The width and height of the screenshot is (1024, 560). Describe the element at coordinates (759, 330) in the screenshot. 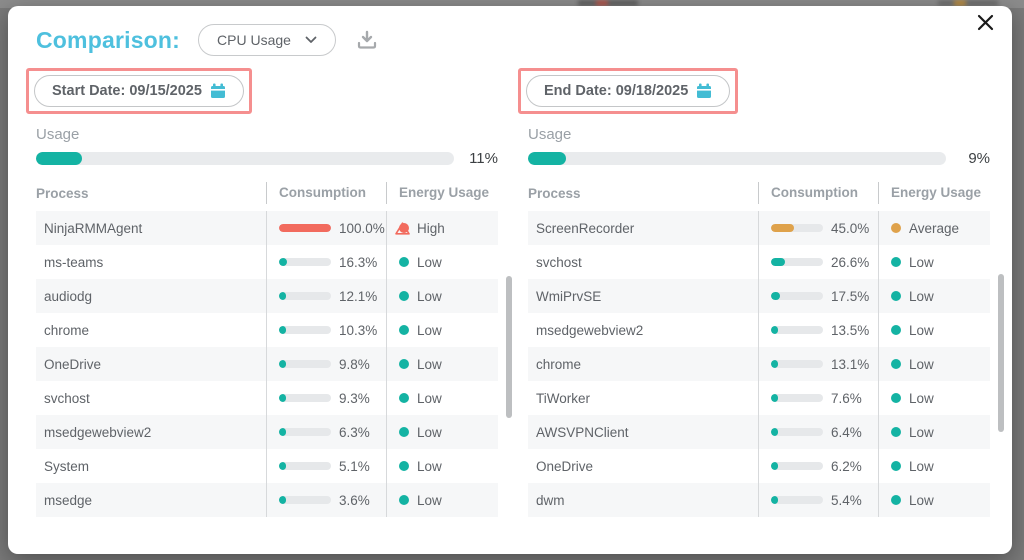

I see `table-row: msedgewebview2 13.5% Low` at that location.